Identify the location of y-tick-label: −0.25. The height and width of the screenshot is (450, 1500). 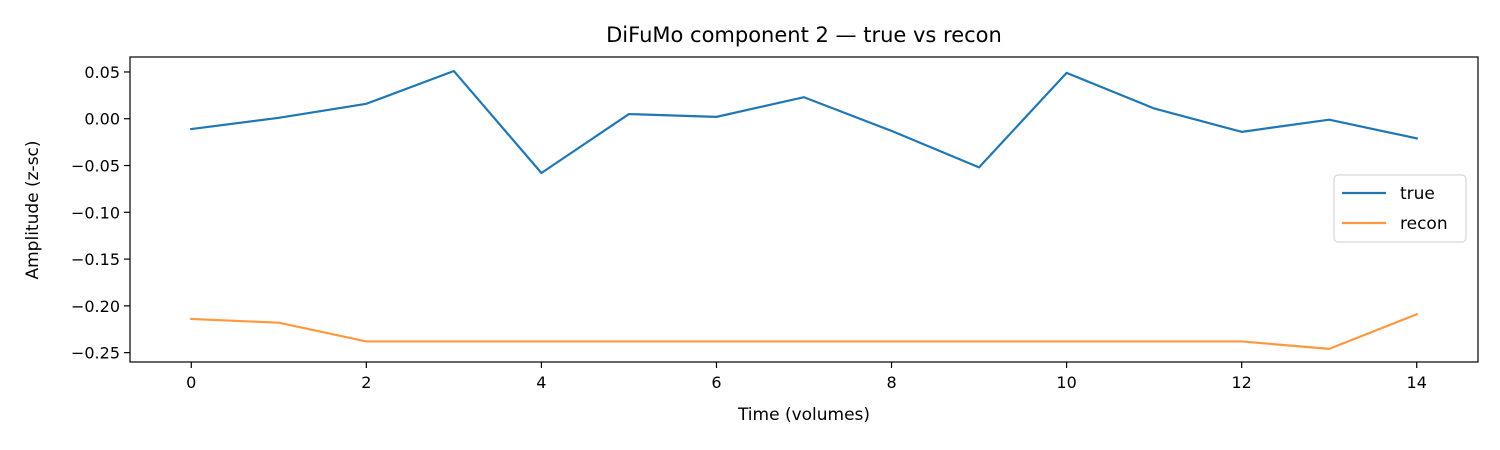
(95, 353).